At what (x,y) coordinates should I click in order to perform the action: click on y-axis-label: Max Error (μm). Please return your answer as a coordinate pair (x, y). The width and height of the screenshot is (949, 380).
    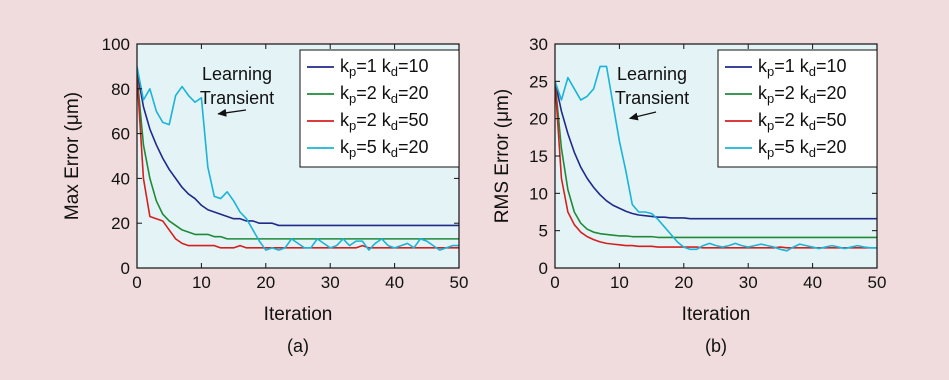
    Looking at the image, I should click on (72, 156).